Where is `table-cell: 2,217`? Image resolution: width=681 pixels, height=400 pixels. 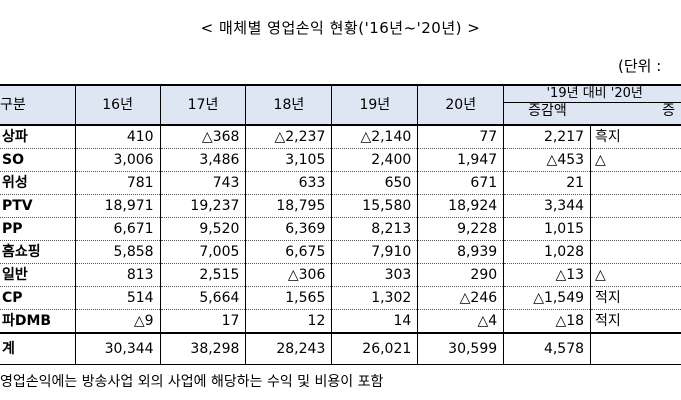
table-cell: 2,217 is located at coordinates (547, 137).